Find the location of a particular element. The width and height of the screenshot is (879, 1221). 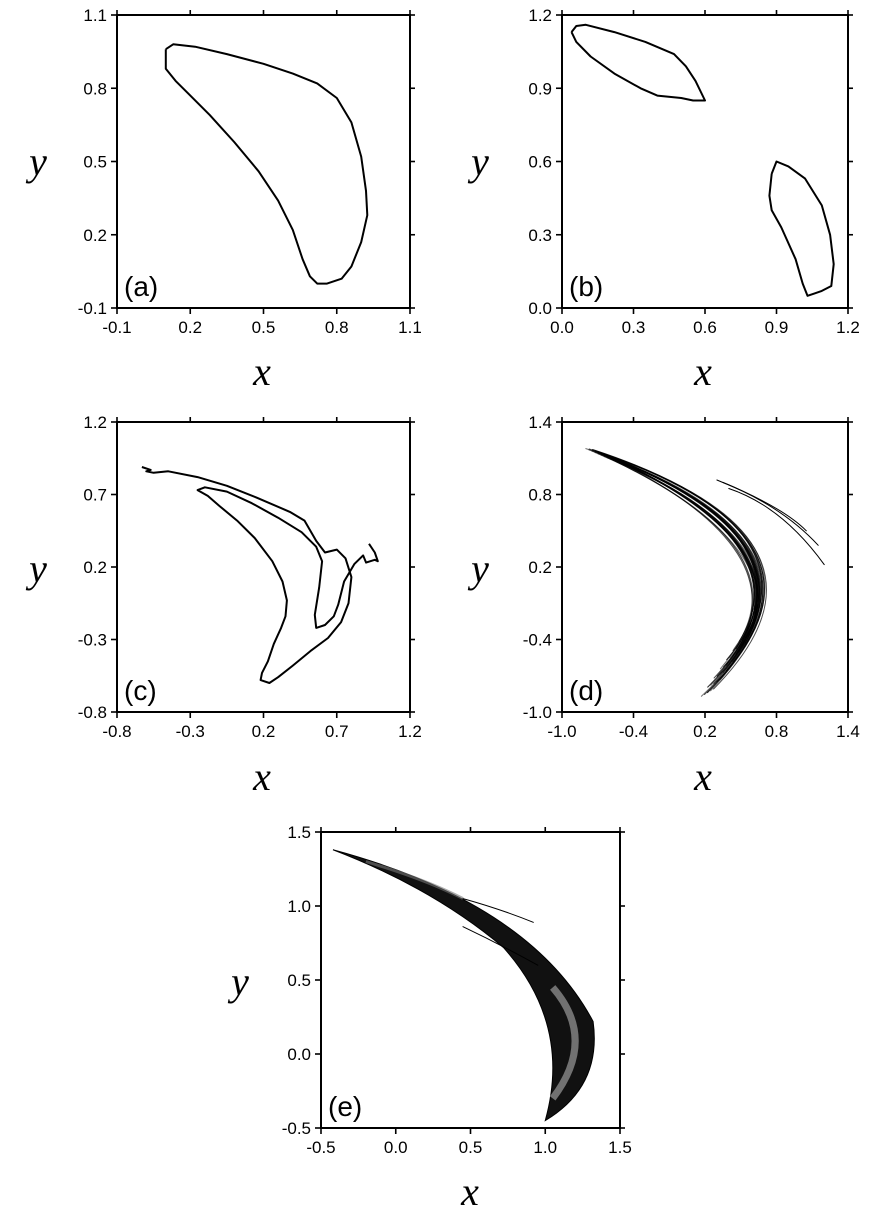

x-tick-label: 1.1 is located at coordinates (410, 327).